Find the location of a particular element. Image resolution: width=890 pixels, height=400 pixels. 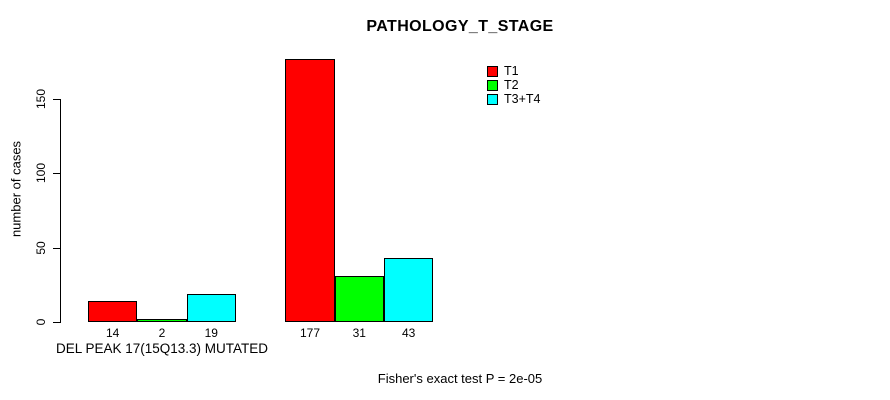

y-axis-tick-label: 150 is located at coordinates (41, 98).